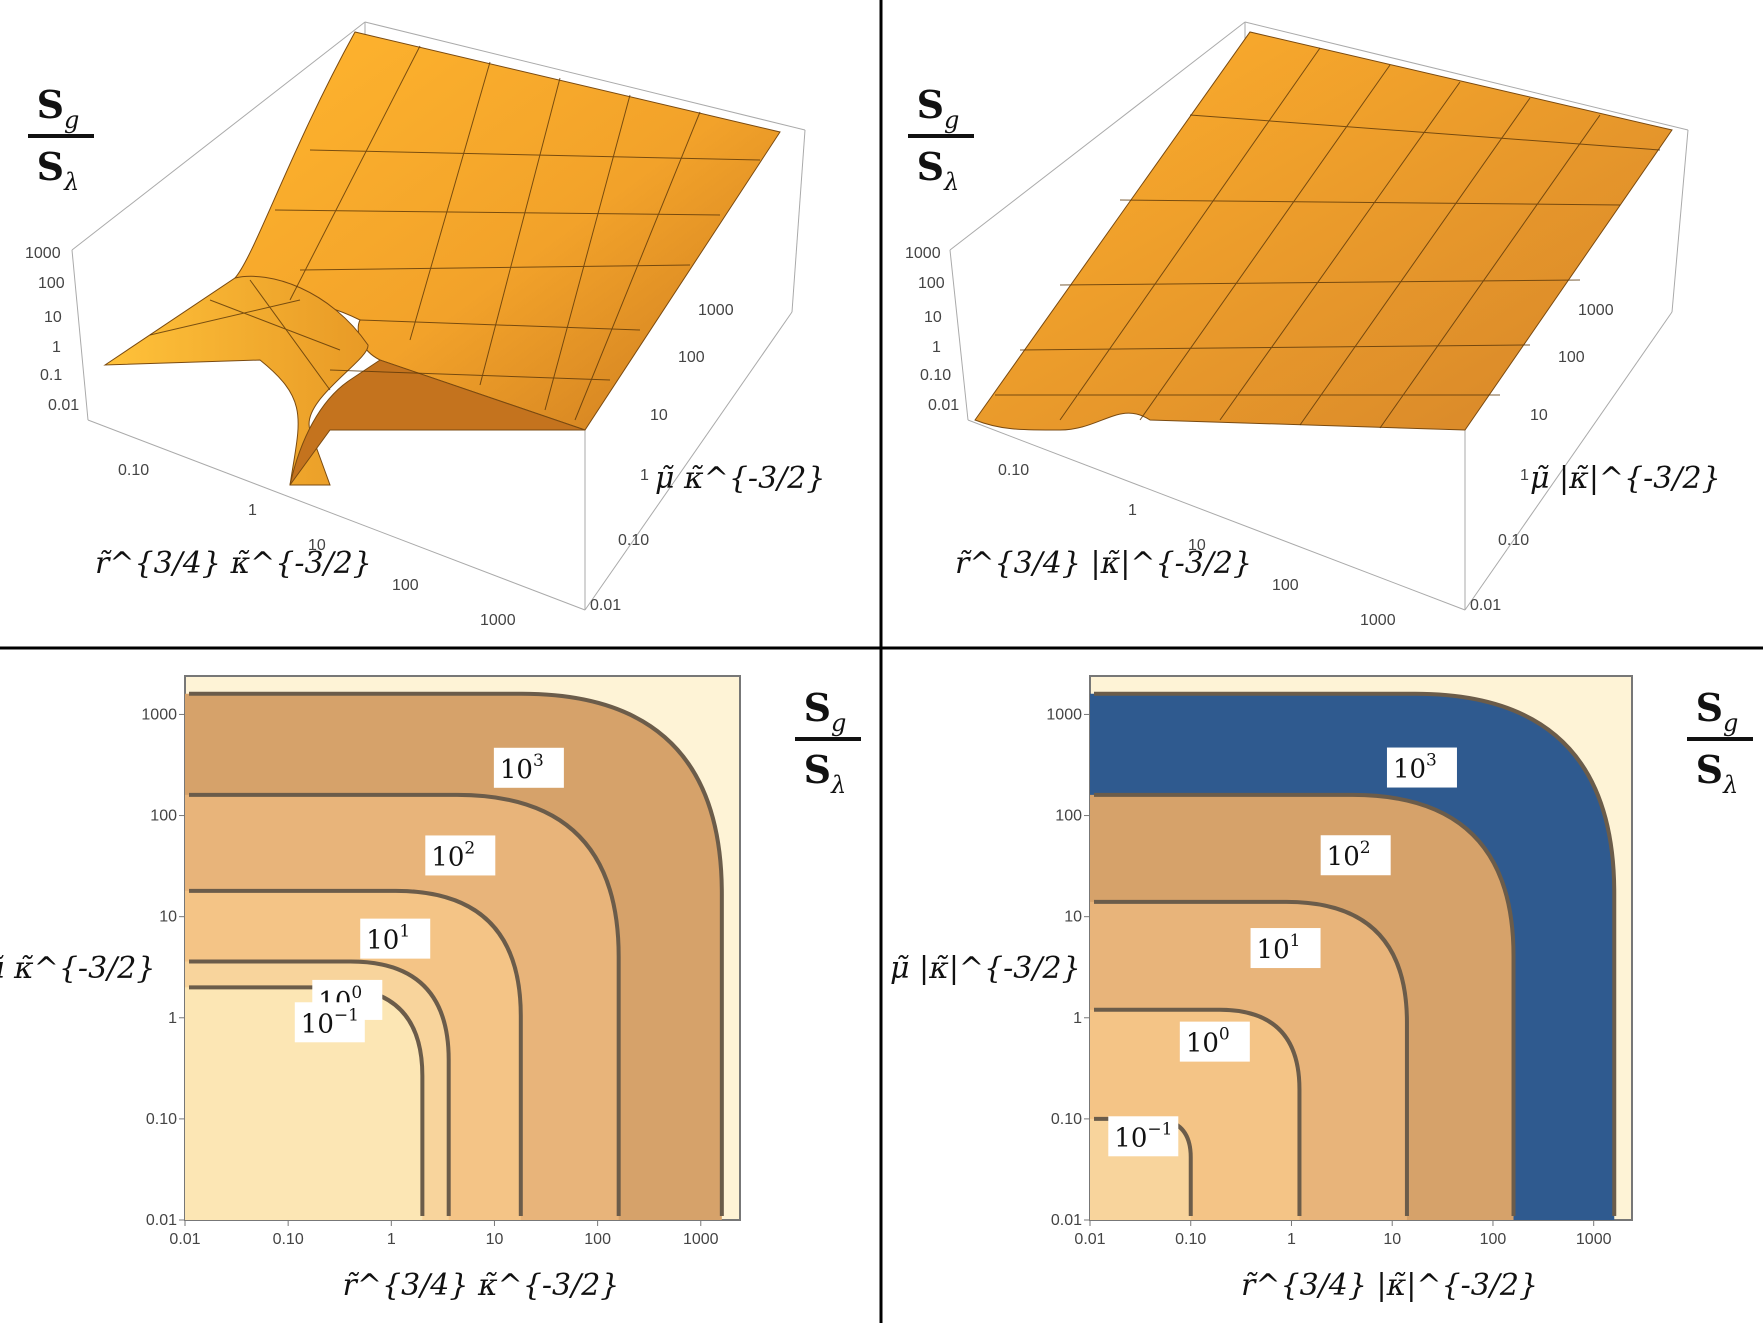  What do you see at coordinates (77, 968) in the screenshot?
I see `y-axis-label: μ̃ κ̃^{-3/2}` at bounding box center [77, 968].